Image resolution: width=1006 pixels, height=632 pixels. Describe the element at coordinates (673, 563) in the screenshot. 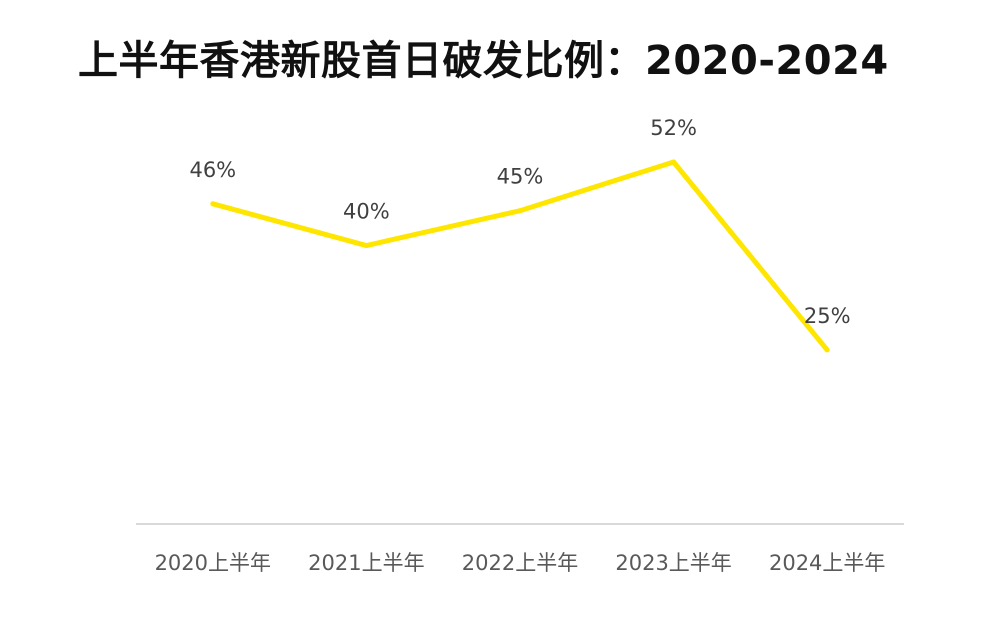

I see `x-tick-label: 2023上半年` at that location.